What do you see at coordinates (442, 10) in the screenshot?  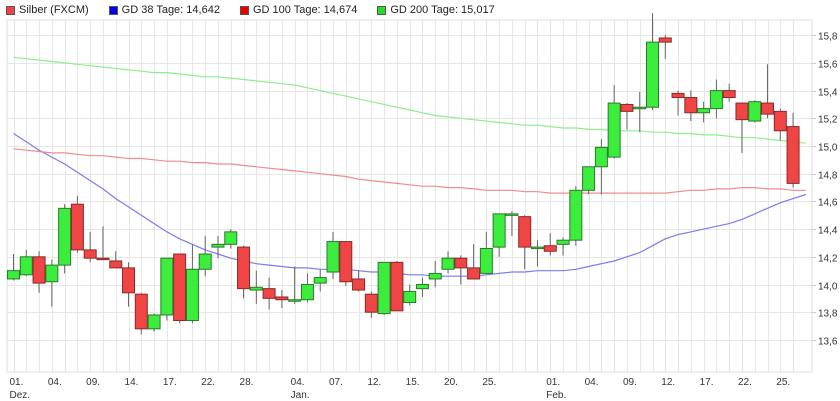 I see `legend-label: GD 200 Tage: 15,017` at bounding box center [442, 10].